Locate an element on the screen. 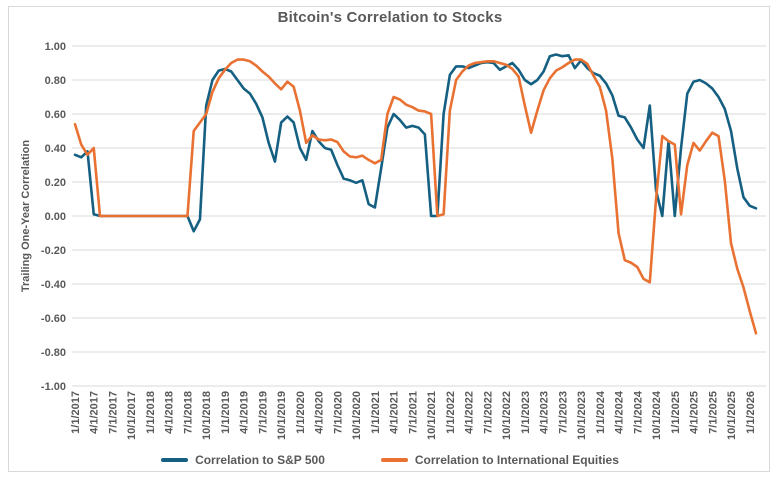 This screenshot has width=780, height=480. x-tick-label: 10/1/2024 is located at coordinates (657, 415).